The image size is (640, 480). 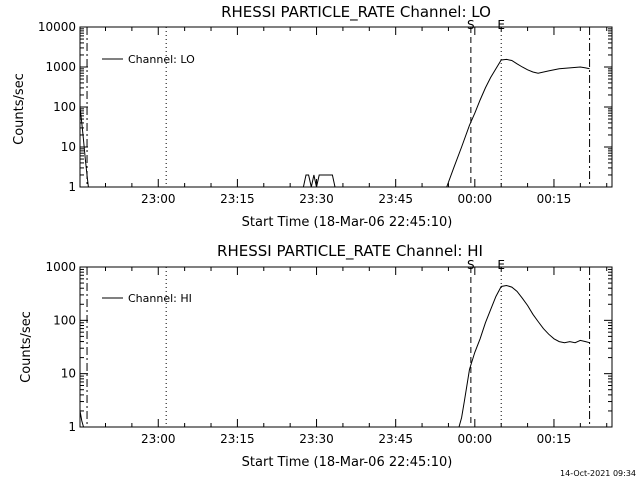 I want to click on y-tick-label: 10000, so click(x=57, y=27).